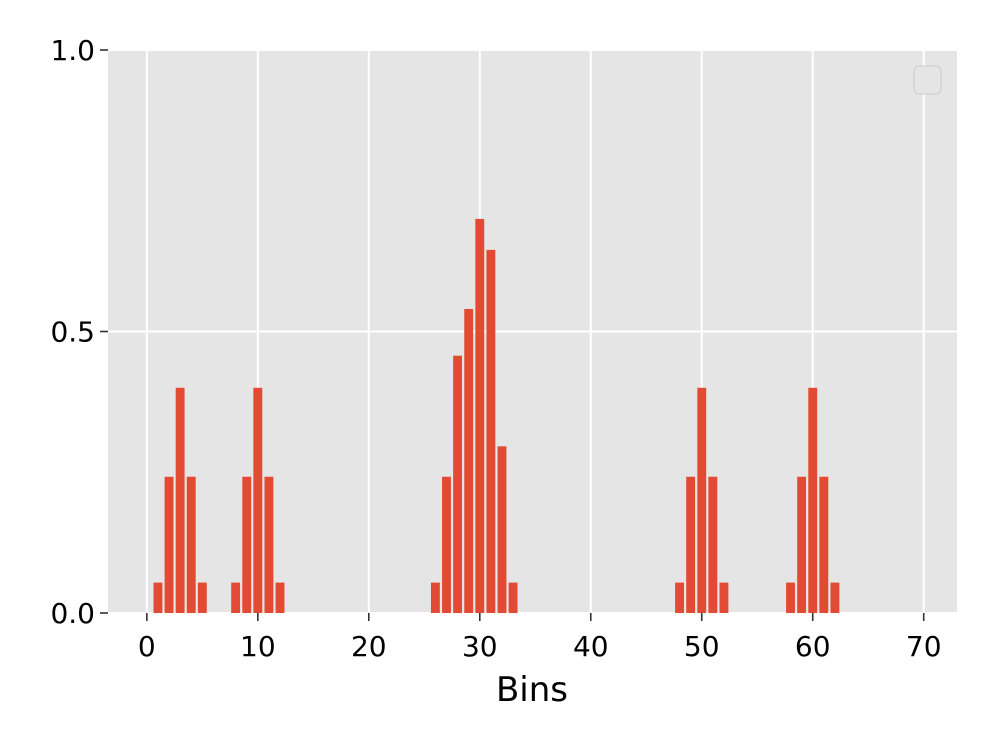  What do you see at coordinates (927, 80) in the screenshot?
I see `legend-box` at bounding box center [927, 80].